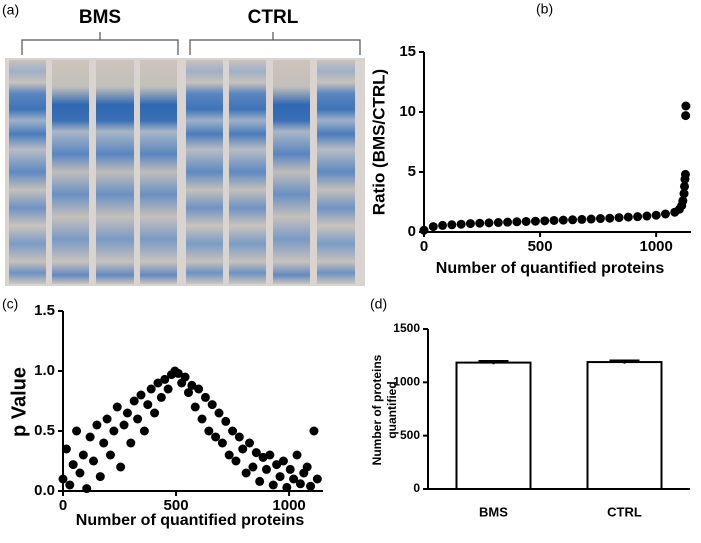 The image size is (701, 543). What do you see at coordinates (190, 520) in the screenshot?
I see `x-axis-label: Number of quantified proteins` at bounding box center [190, 520].